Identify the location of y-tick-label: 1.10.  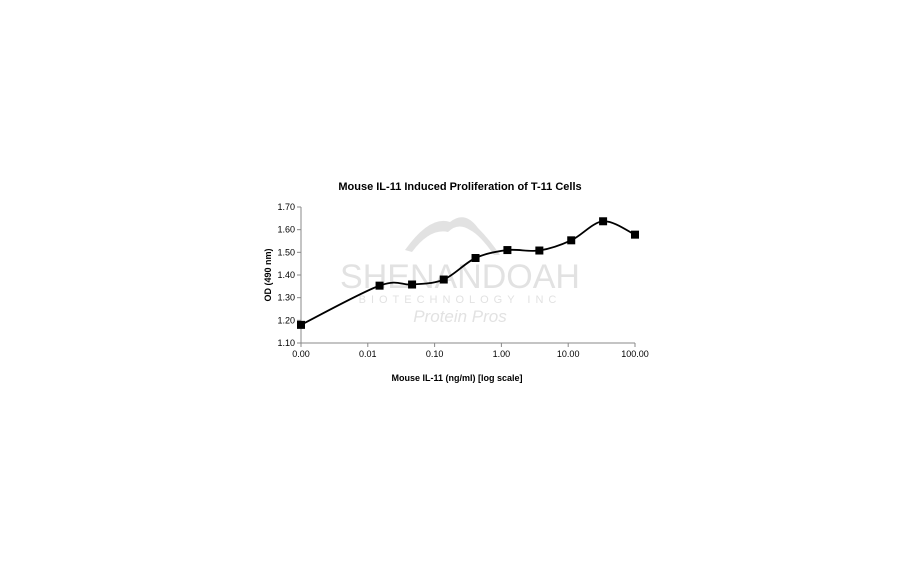
(286, 343).